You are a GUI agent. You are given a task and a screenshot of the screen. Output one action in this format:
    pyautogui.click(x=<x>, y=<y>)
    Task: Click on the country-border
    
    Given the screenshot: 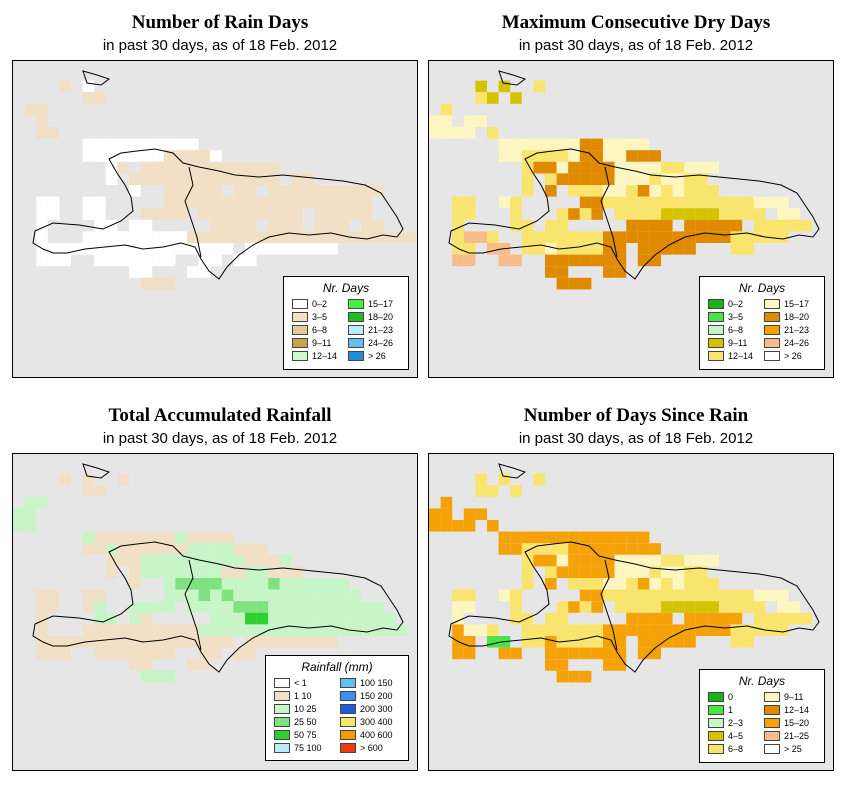 What is the action you would take?
    pyautogui.click(x=193, y=605)
    